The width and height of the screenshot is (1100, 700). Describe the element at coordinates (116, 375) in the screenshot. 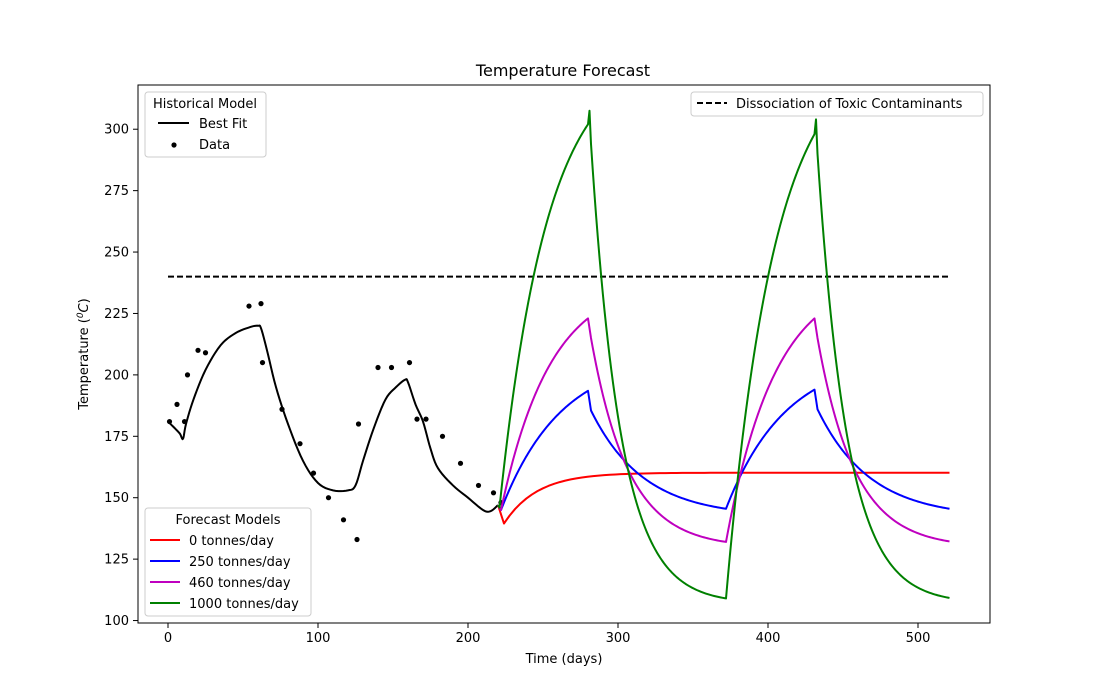

I see `y-tick-label: 200` at that location.